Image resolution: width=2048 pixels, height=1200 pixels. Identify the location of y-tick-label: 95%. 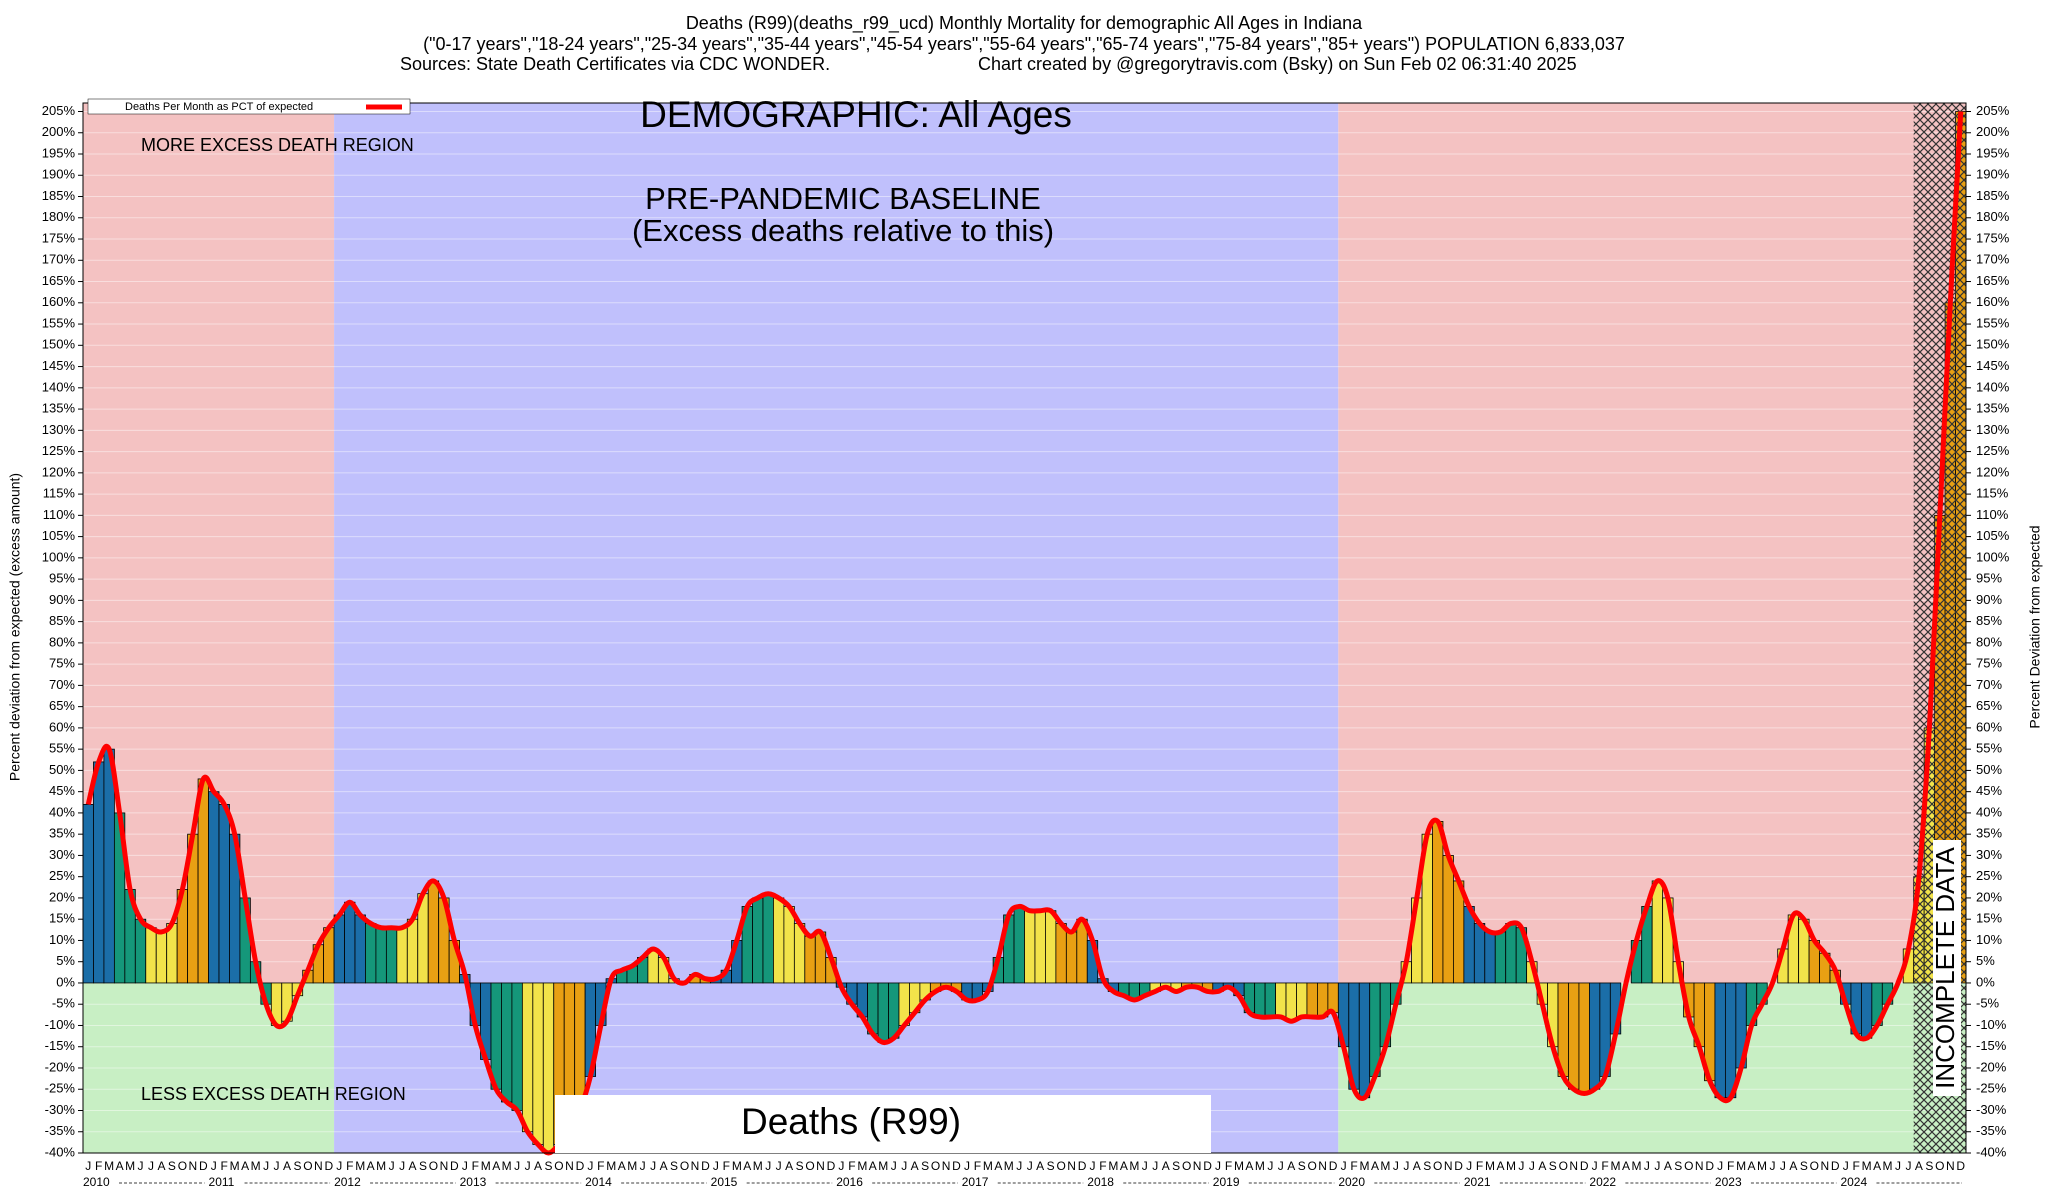
(62, 578).